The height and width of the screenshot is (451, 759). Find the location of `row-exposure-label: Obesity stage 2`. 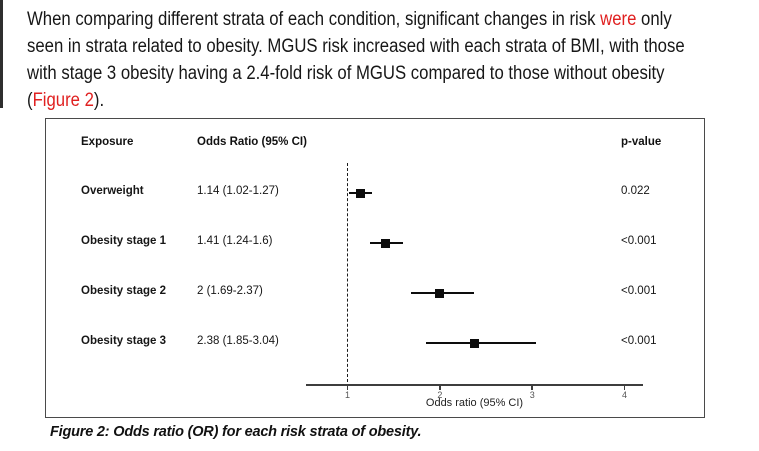

row-exposure-label: Obesity stage 2 is located at coordinates (124, 291).